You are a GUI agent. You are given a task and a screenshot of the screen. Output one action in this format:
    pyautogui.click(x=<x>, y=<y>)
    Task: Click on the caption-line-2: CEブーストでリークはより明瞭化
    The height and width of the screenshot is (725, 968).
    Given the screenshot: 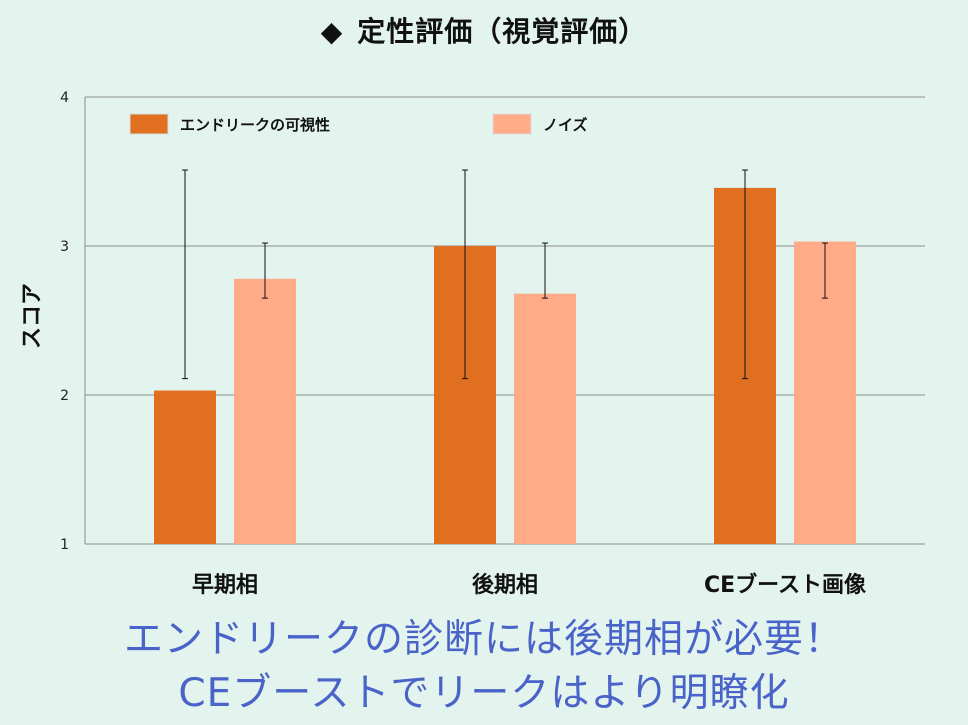 What is the action you would take?
    pyautogui.click(x=484, y=693)
    